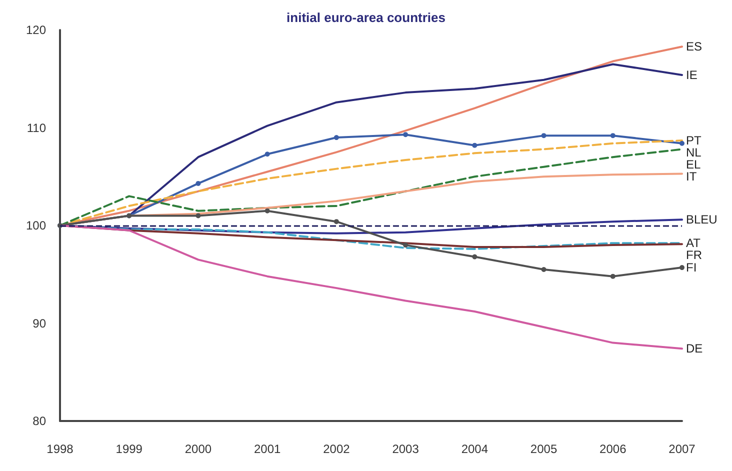 The image size is (732, 471). What do you see at coordinates (544, 449) in the screenshot?
I see `x-tick-label: 2005` at bounding box center [544, 449].